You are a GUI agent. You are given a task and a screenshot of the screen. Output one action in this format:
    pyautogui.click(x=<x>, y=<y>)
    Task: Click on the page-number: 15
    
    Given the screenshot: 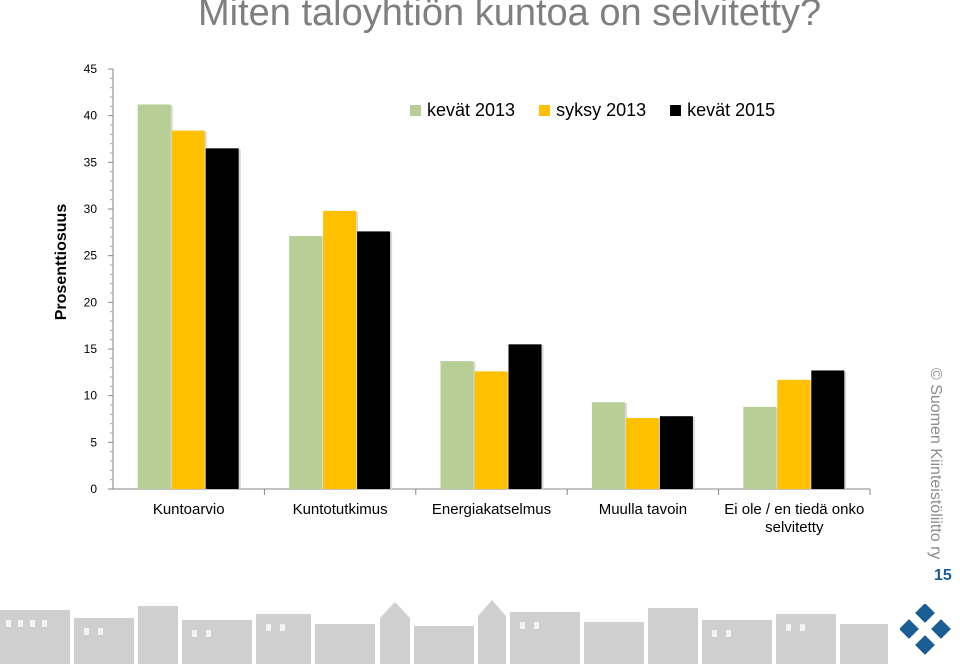 What is the action you would take?
    pyautogui.click(x=943, y=575)
    